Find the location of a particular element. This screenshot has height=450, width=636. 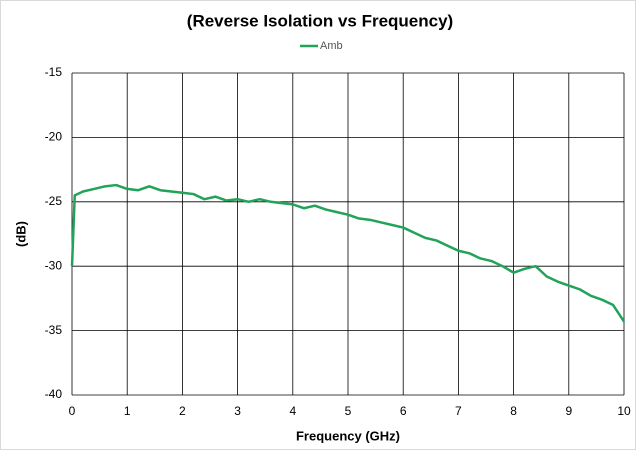

x-tick-label: 6 is located at coordinates (403, 411).